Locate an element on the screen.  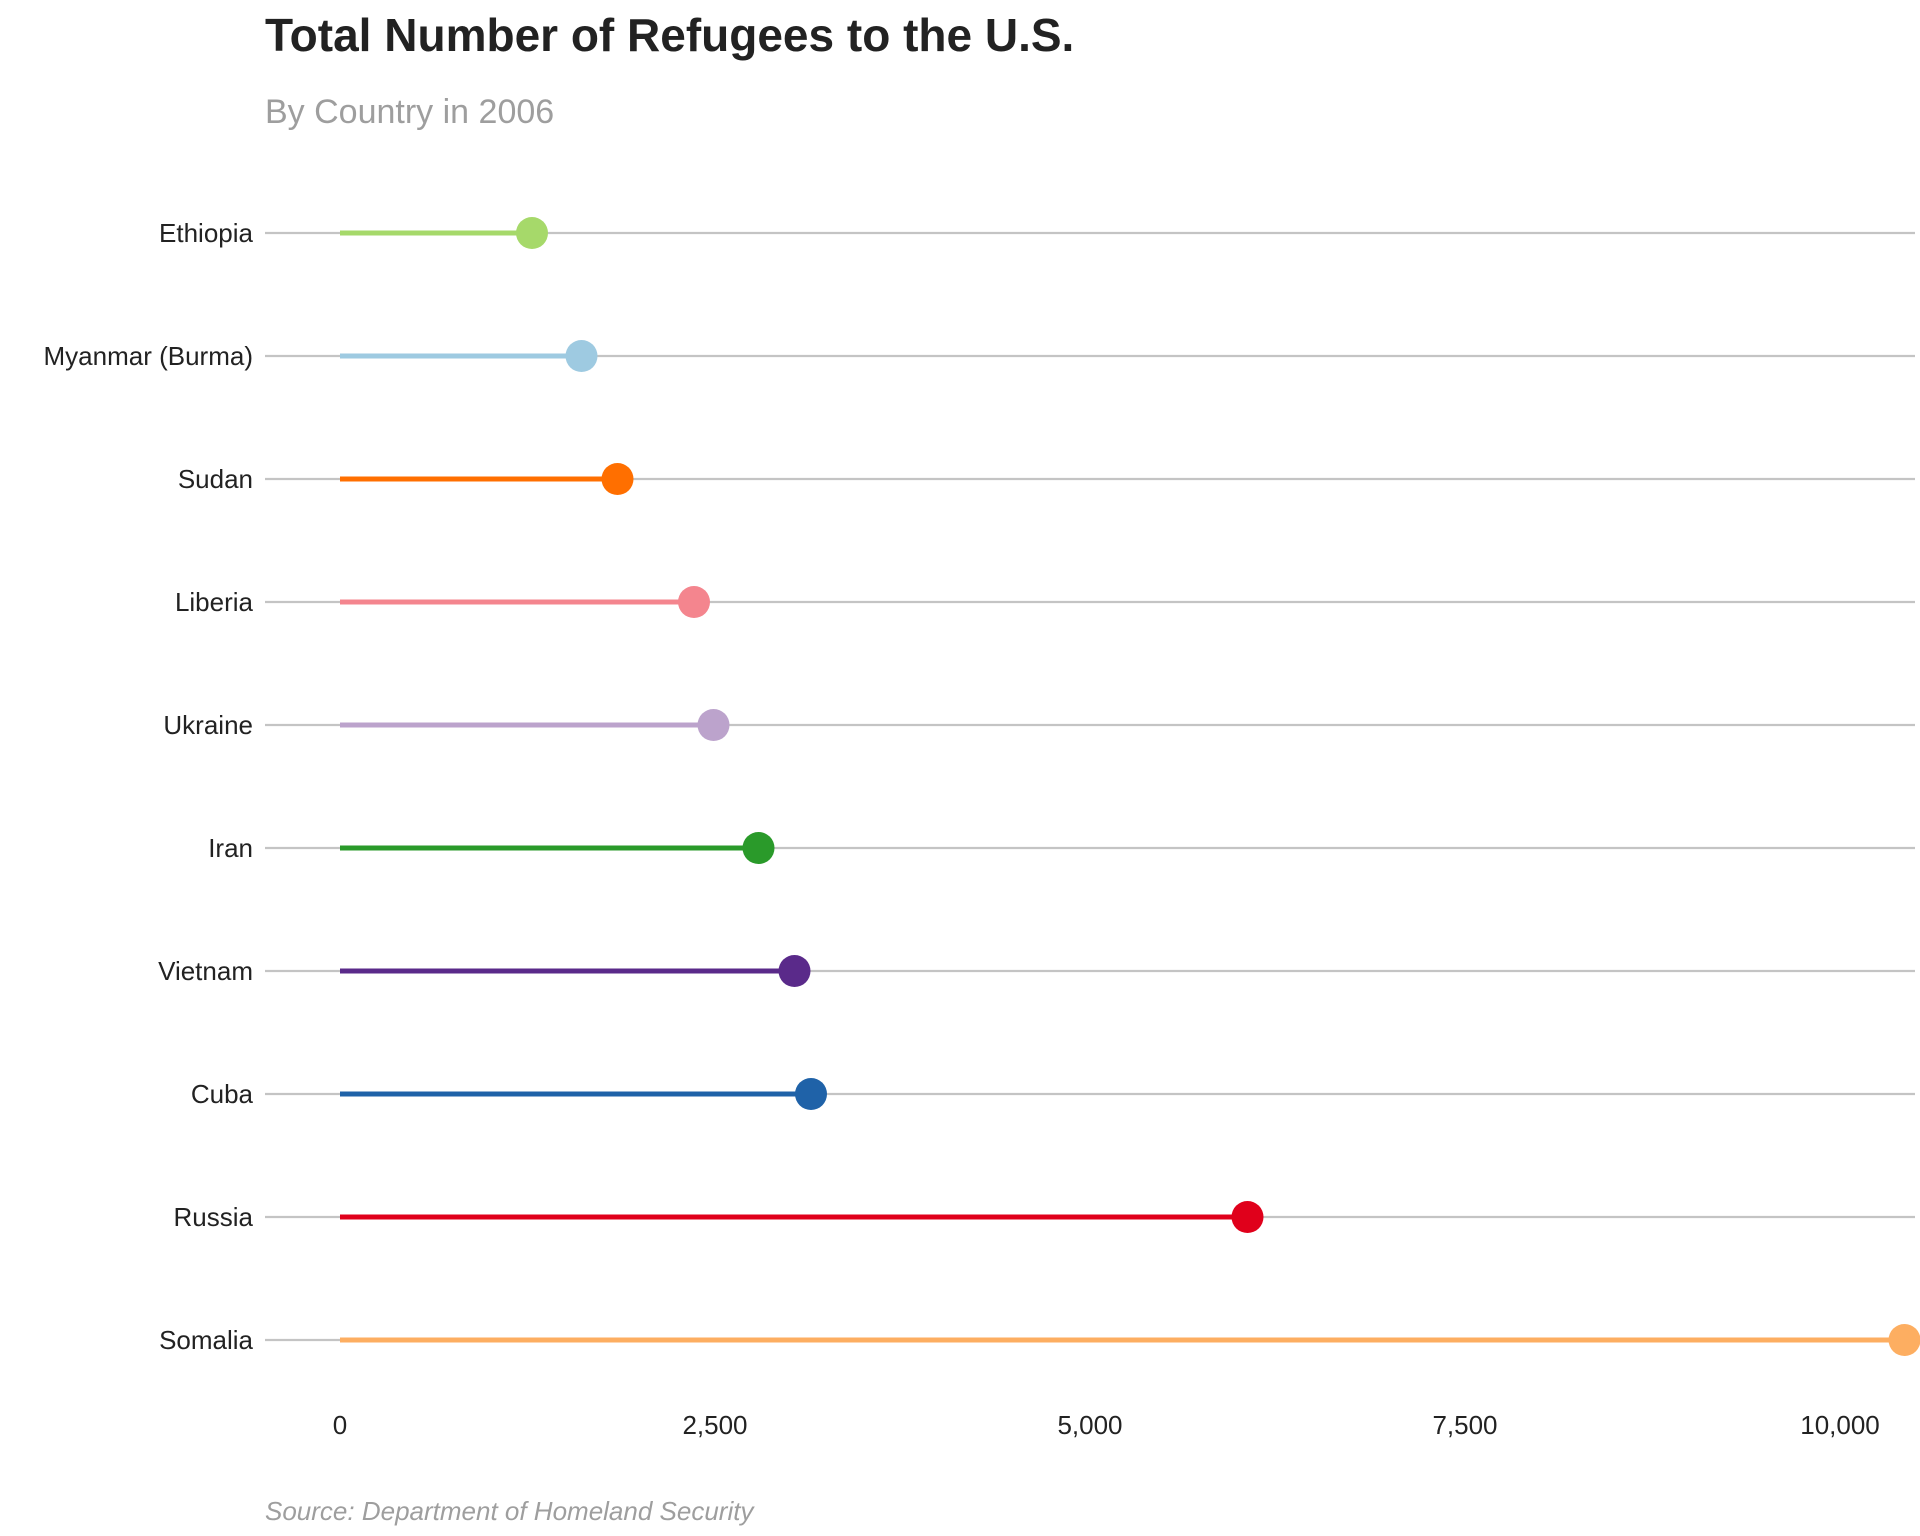
point-vietnam is located at coordinates (794, 971).